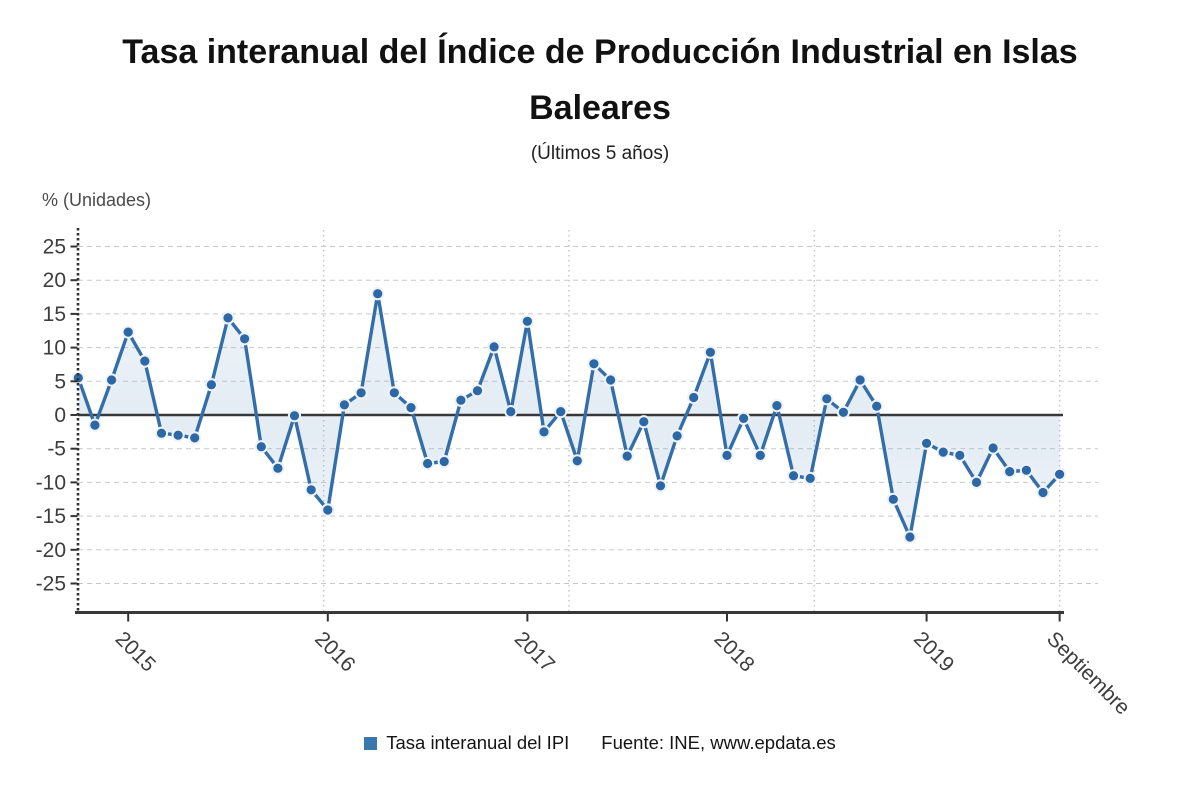 This screenshot has width=1200, height=809. I want to click on x-tick-label: 2017, so click(534, 651).